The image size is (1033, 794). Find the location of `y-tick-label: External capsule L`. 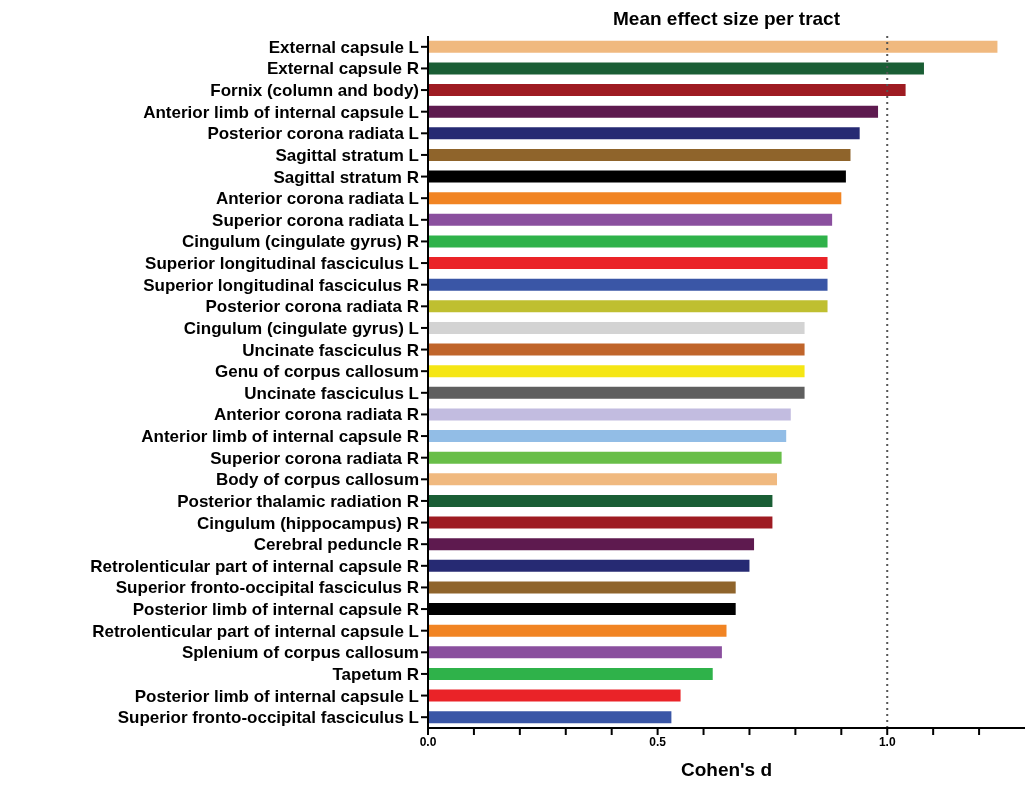

y-tick-label: External capsule L is located at coordinates (343, 47).